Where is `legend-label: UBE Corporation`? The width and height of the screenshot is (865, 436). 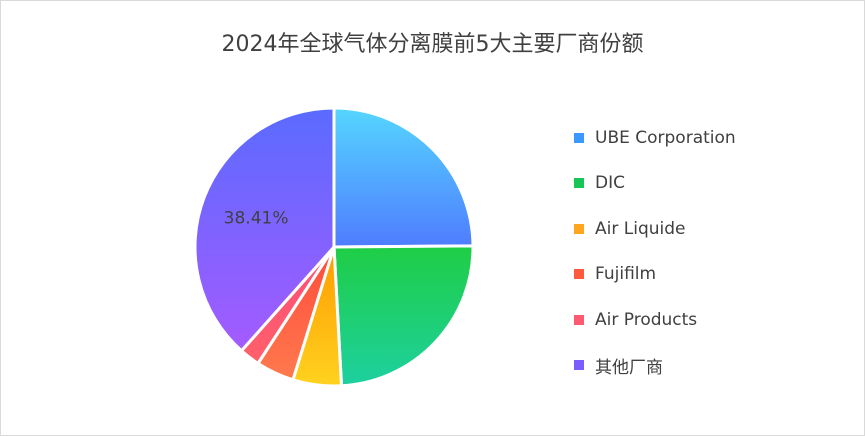 legend-label: UBE Corporation is located at coordinates (665, 137).